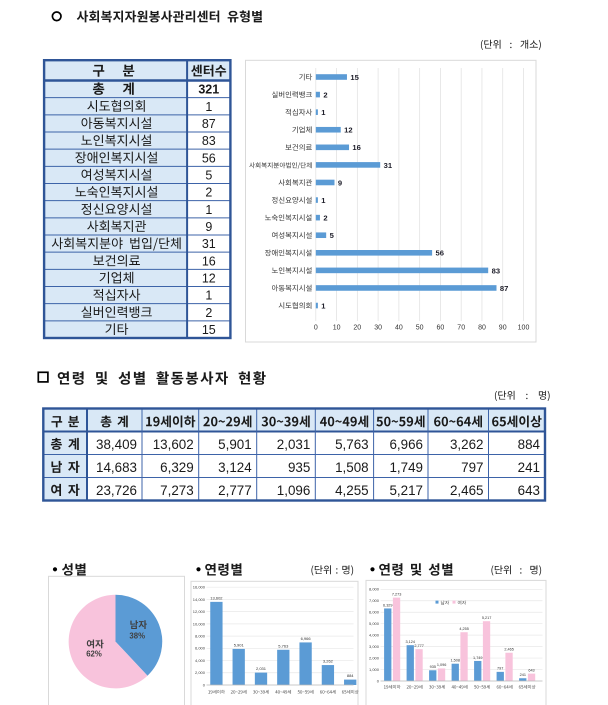 The height and width of the screenshot is (705, 608). Describe the element at coordinates (337, 328) in the screenshot. I see `svg-text: 10` at that location.